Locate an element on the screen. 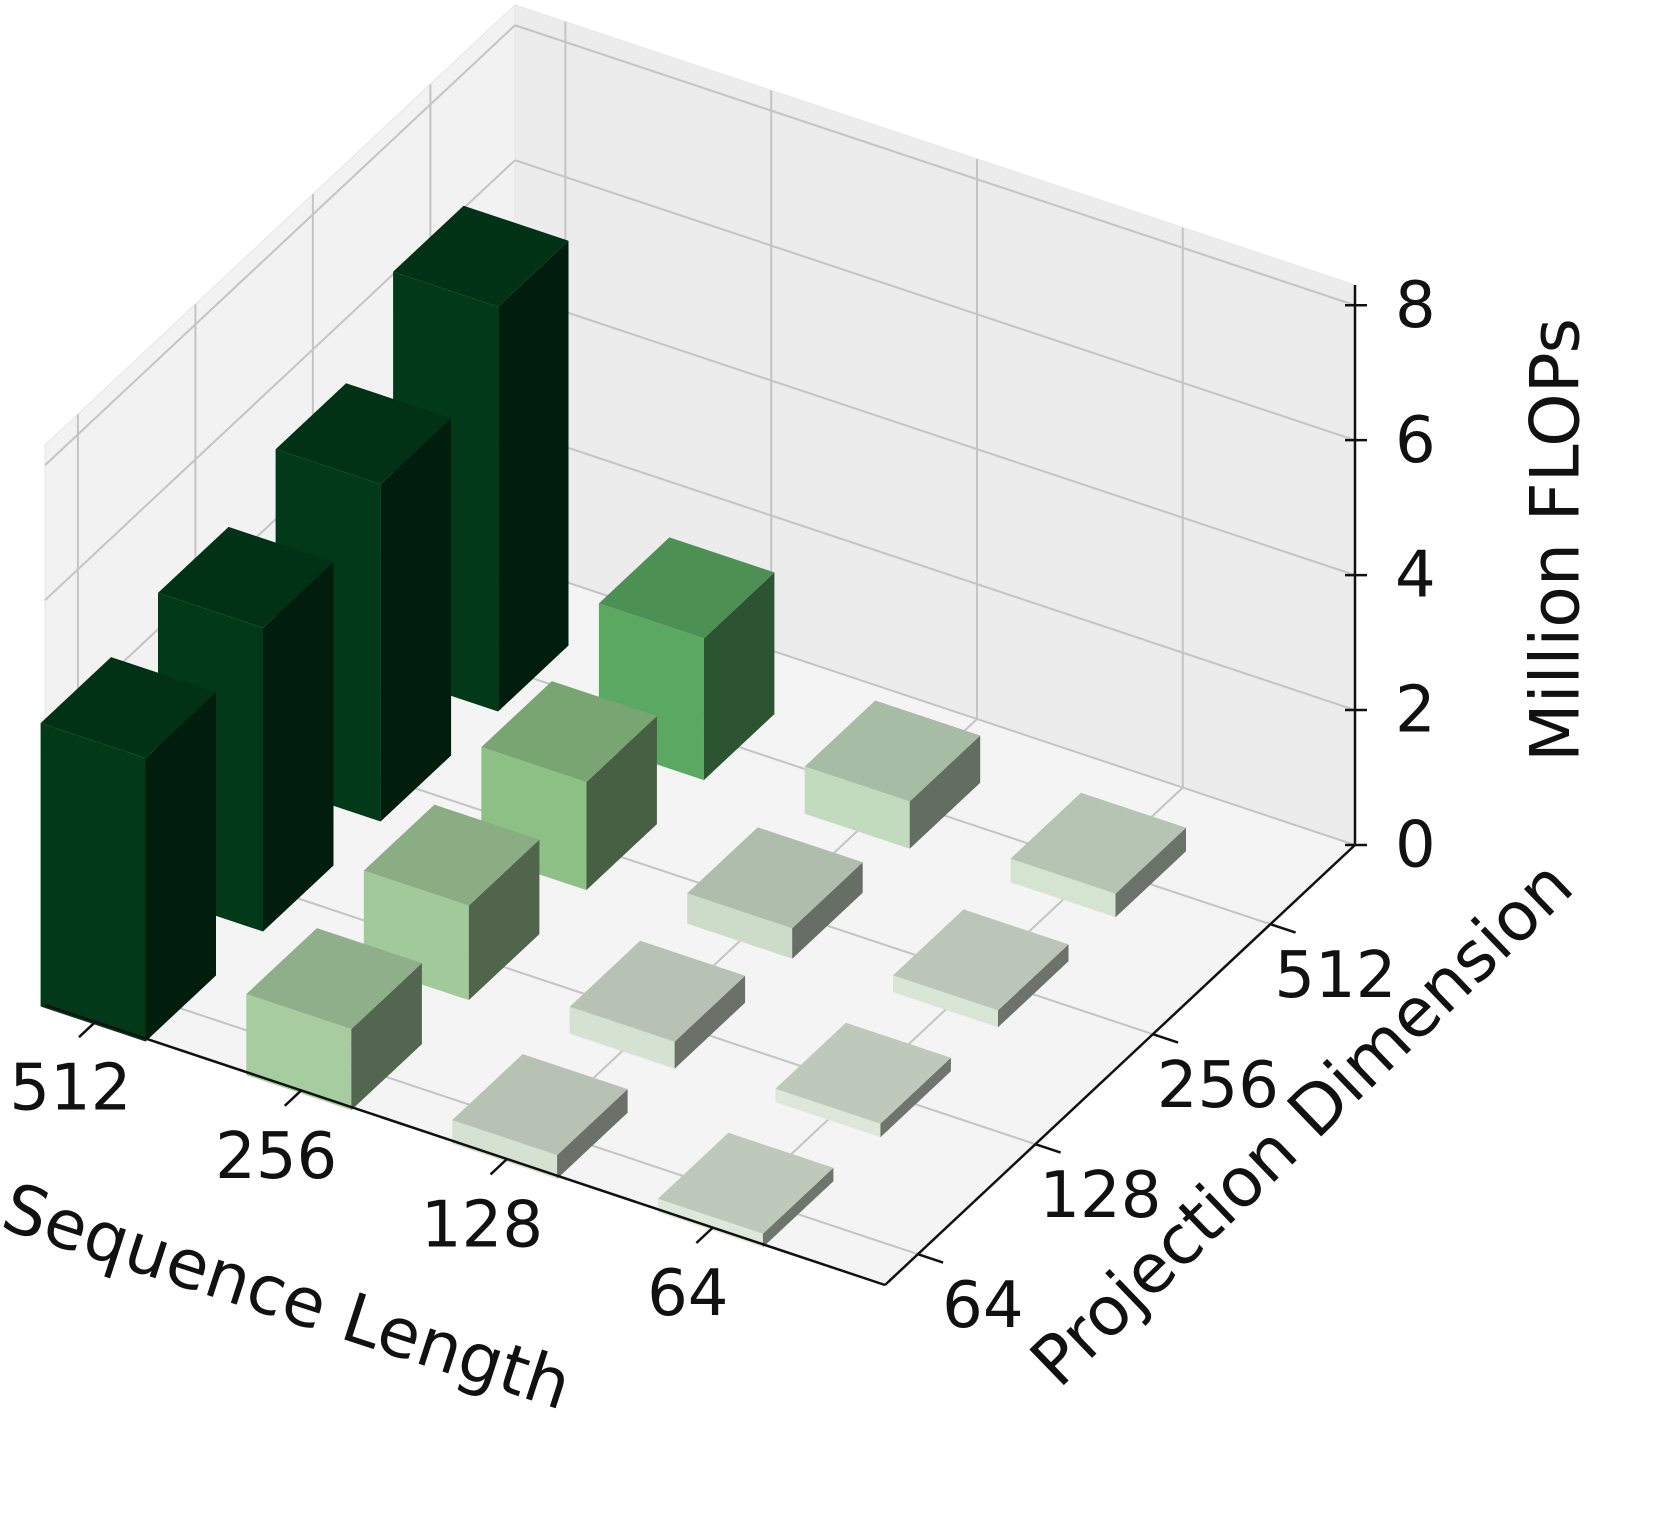  y-tick-label: 64 is located at coordinates (982, 1306).